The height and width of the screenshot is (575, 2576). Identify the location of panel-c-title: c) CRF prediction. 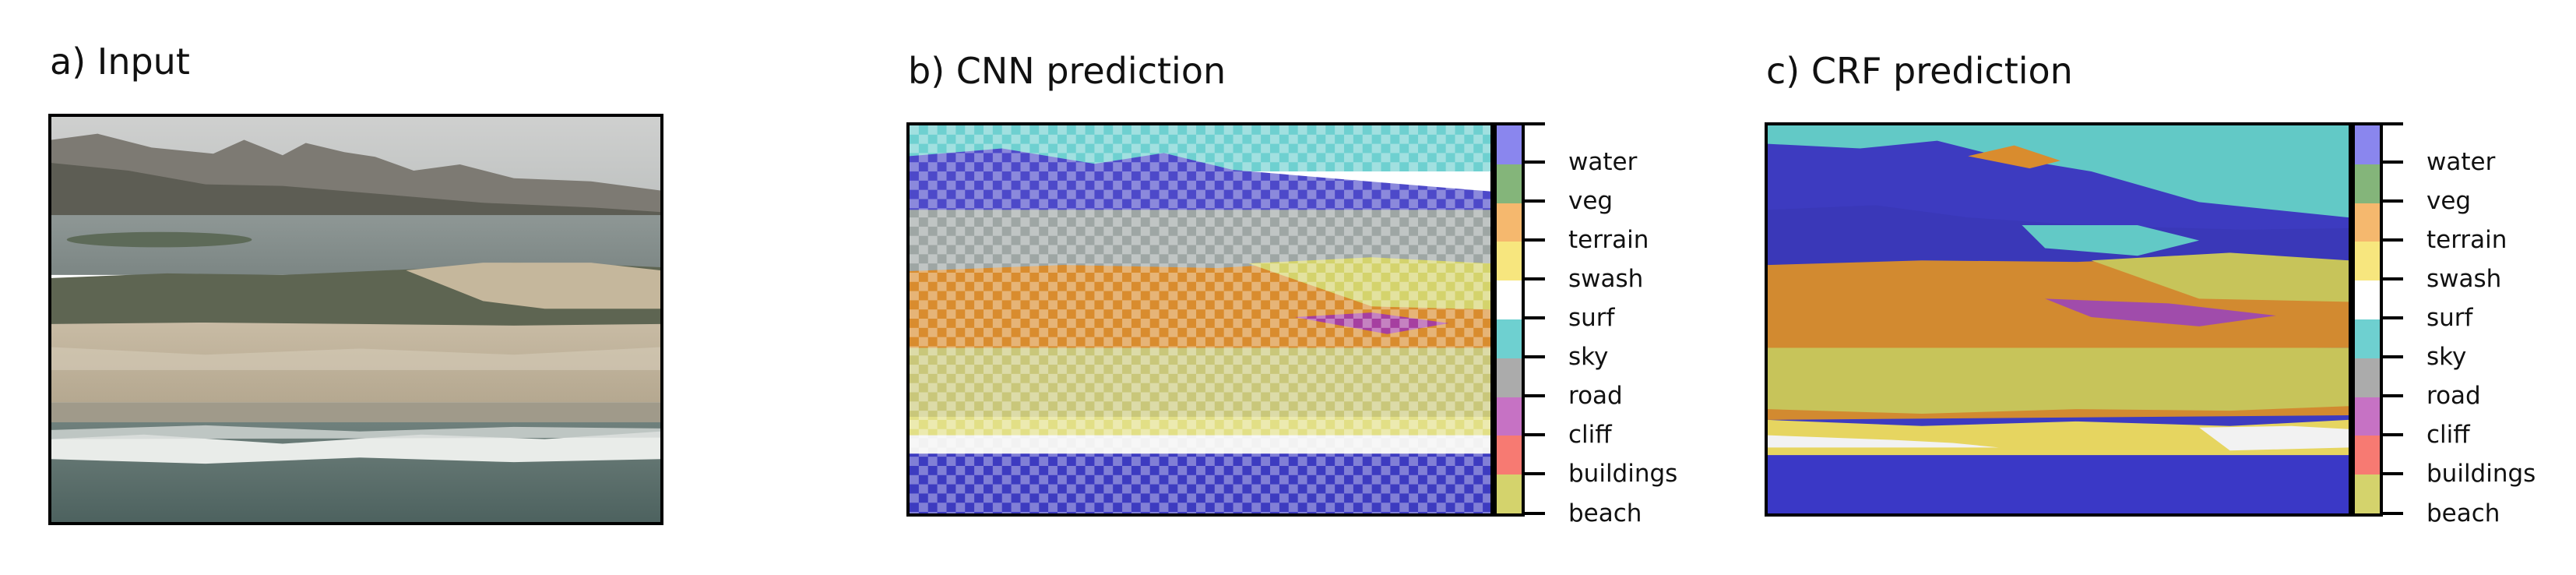
(1919, 71).